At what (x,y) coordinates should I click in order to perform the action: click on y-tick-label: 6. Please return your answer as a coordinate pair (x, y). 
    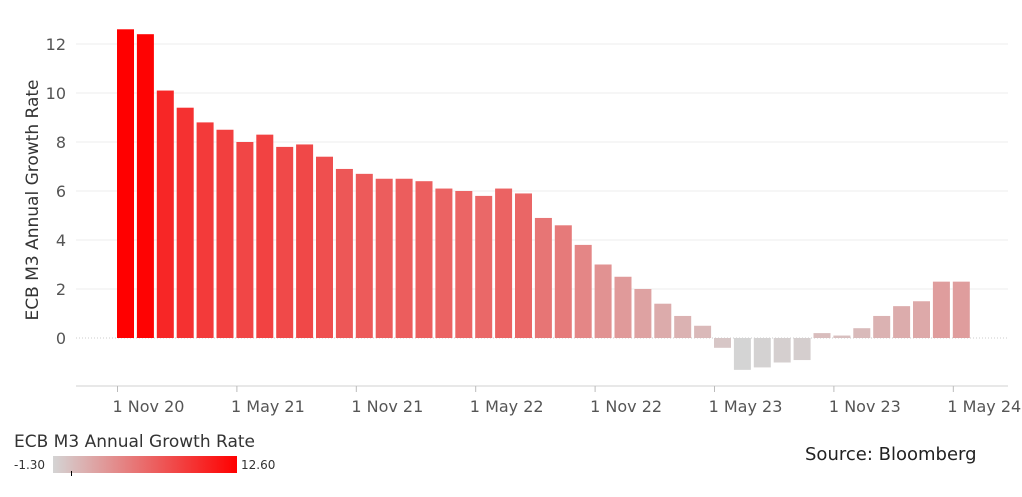
    Looking at the image, I should click on (61, 191).